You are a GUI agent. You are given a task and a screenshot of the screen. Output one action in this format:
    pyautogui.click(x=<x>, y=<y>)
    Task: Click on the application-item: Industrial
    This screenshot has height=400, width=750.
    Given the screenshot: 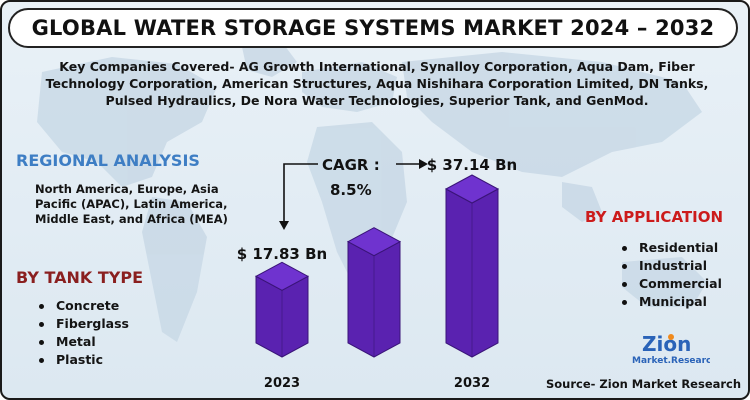 What is the action you would take?
    pyautogui.click(x=671, y=266)
    